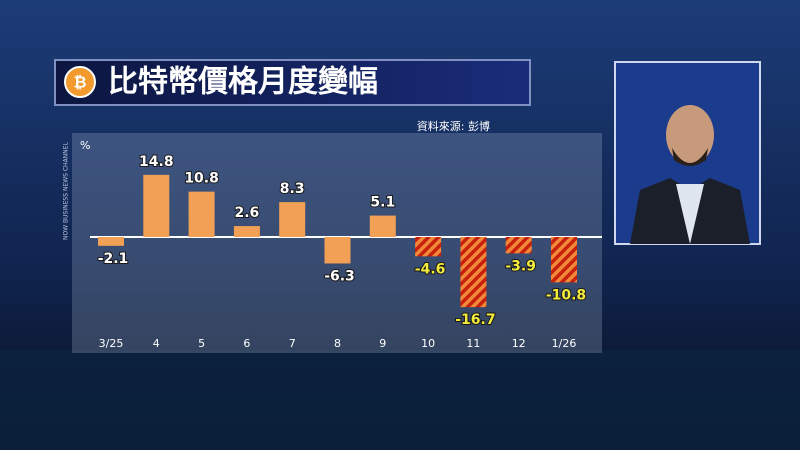 This screenshot has height=450, width=800. Describe the element at coordinates (428, 343) in the screenshot. I see `x-tick-label: 10` at that location.